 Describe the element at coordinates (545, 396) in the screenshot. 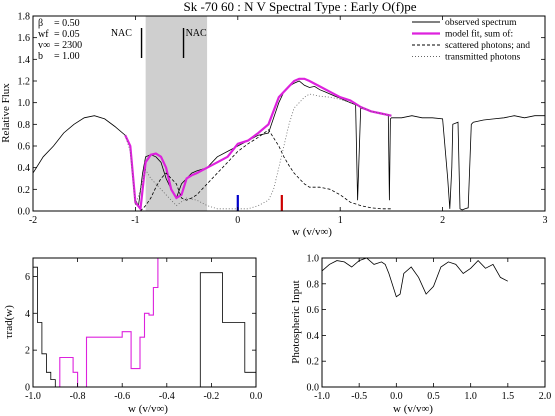

I see `x-tick-label: 2.0` at that location.